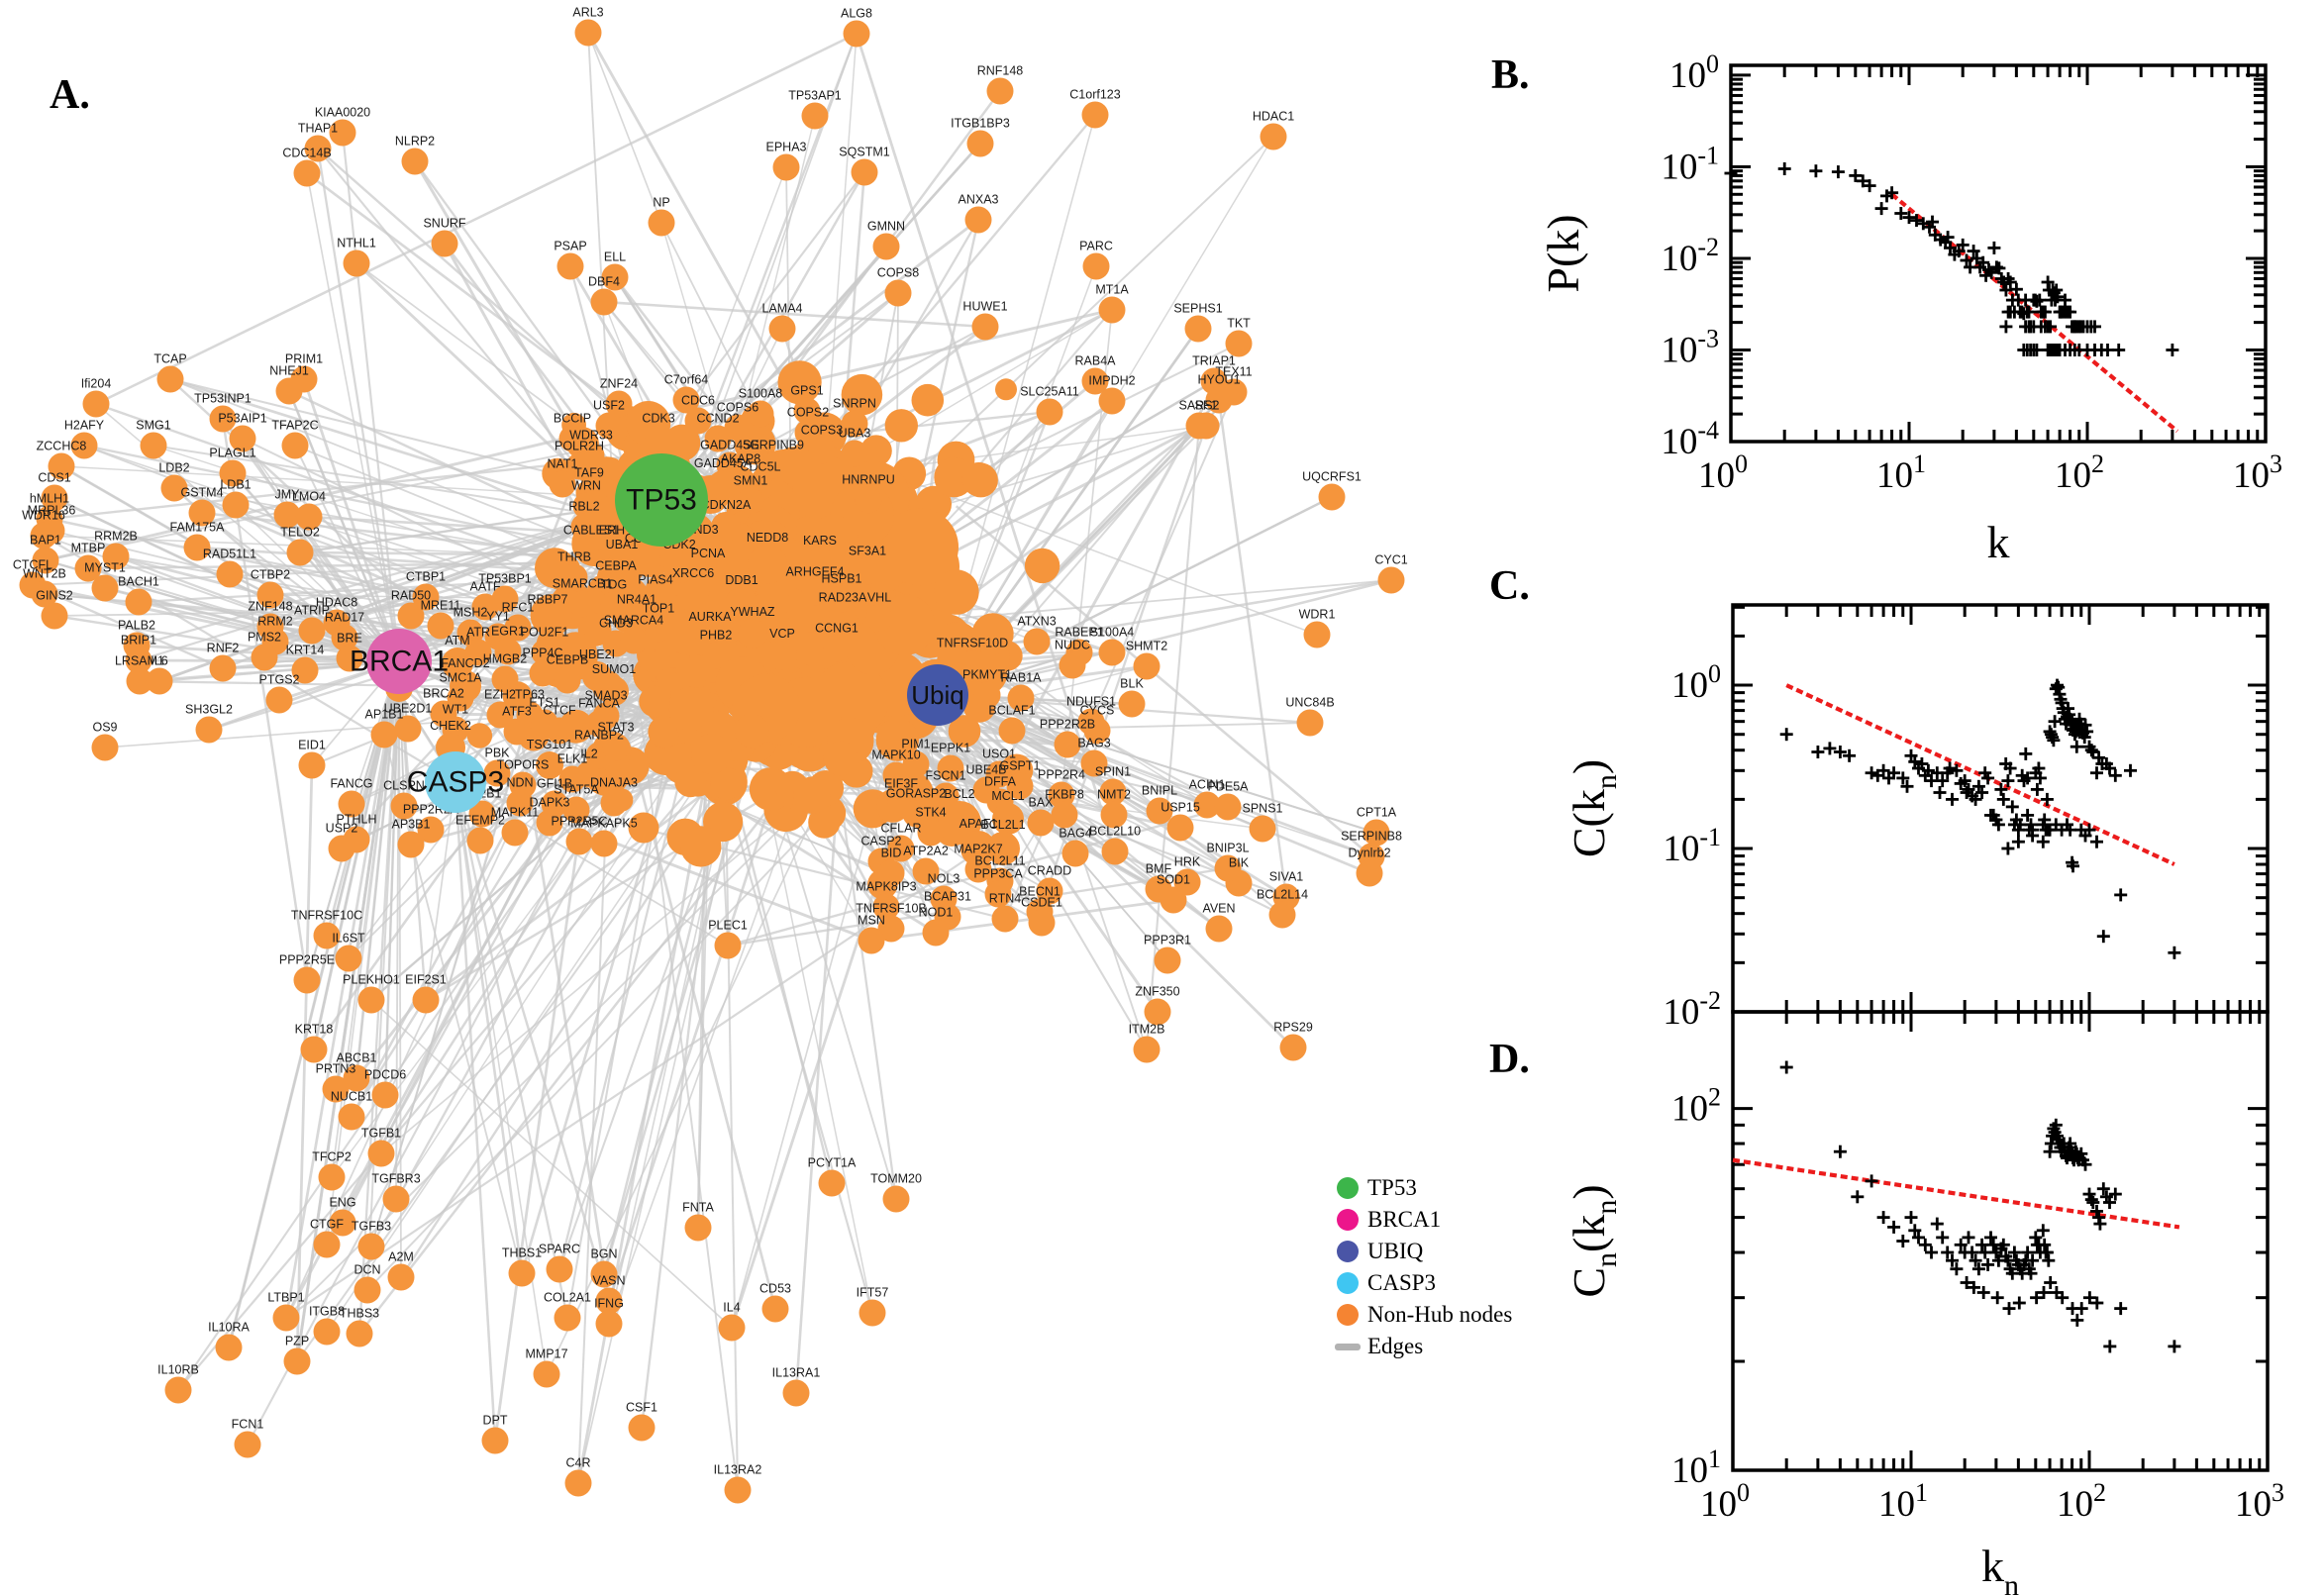  Describe the element at coordinates (1563, 253) in the screenshot. I see `y-axis-title: P(k)` at that location.